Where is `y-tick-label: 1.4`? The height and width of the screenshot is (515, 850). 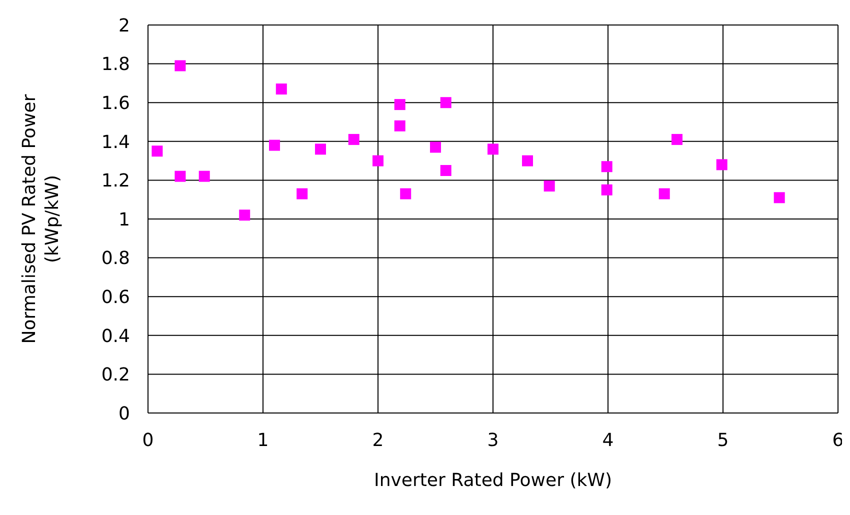
y-tick-label: 1.4 is located at coordinates (115, 142).